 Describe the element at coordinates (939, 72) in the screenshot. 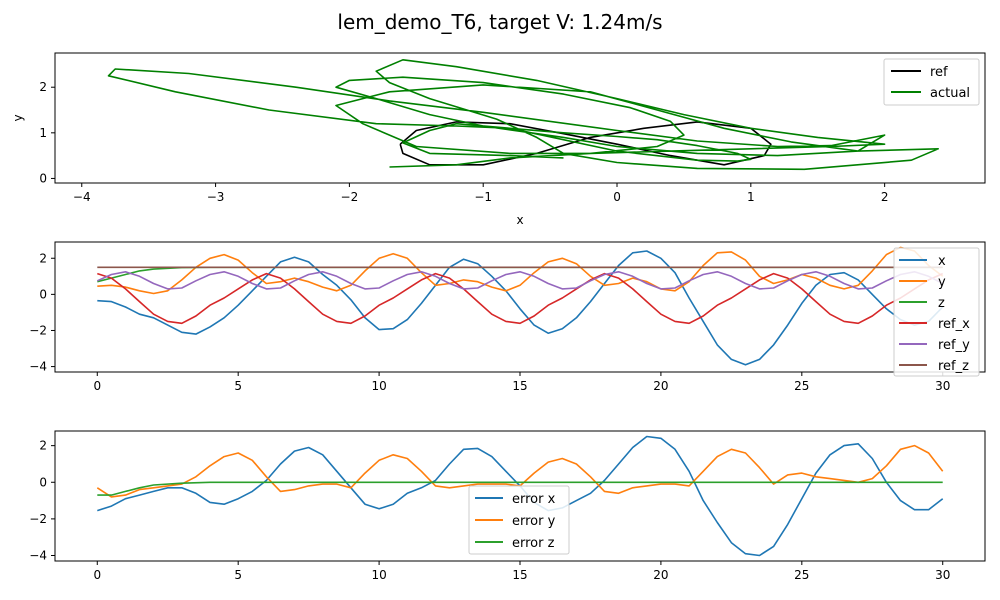

I see `legend-ref-label: ref` at that location.